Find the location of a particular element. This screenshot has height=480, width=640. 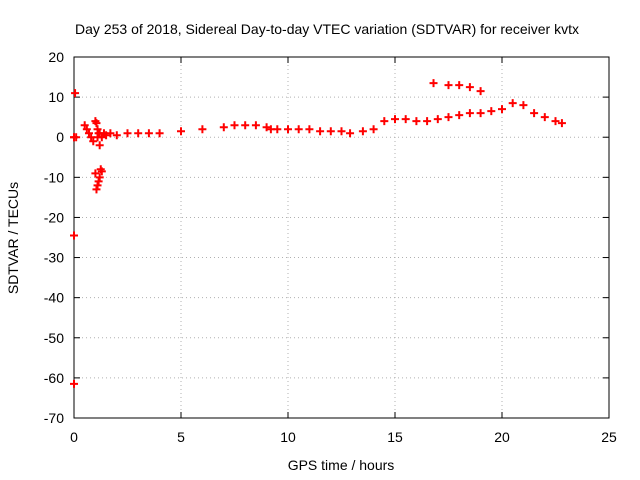

y-tick-label: 0 is located at coordinates (60, 137).